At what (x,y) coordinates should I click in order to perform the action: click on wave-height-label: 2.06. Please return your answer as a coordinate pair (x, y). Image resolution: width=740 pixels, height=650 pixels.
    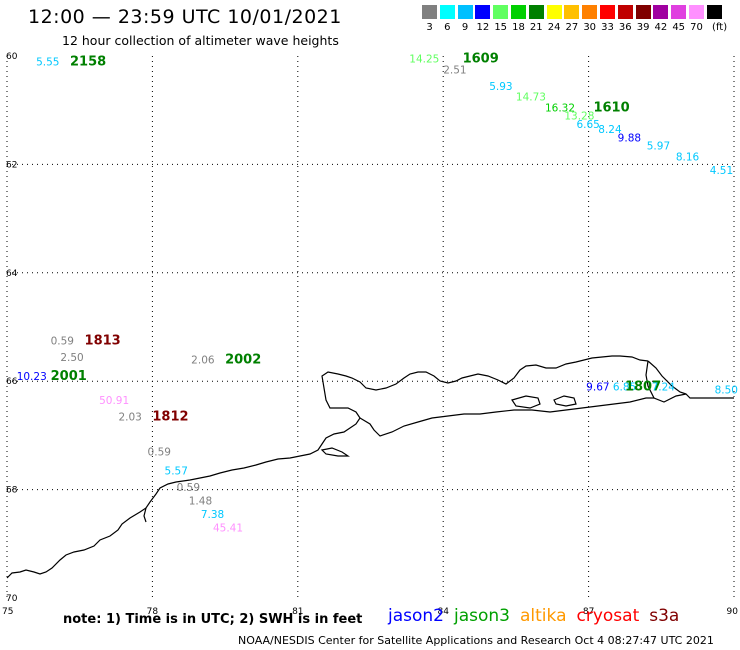
    Looking at the image, I should click on (203, 361).